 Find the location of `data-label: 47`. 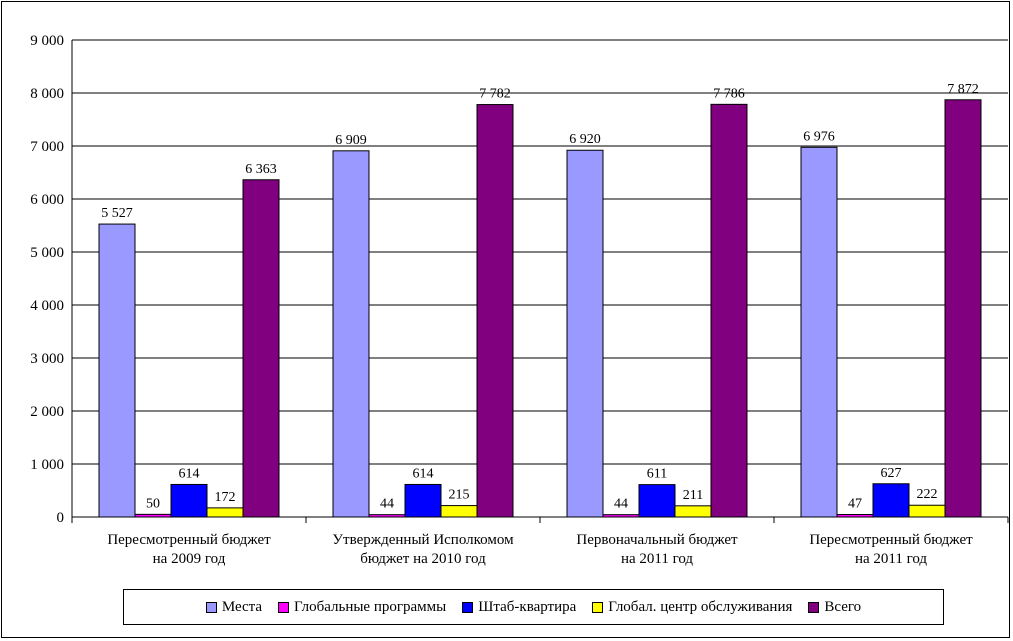

data-label: 47 is located at coordinates (855, 504).